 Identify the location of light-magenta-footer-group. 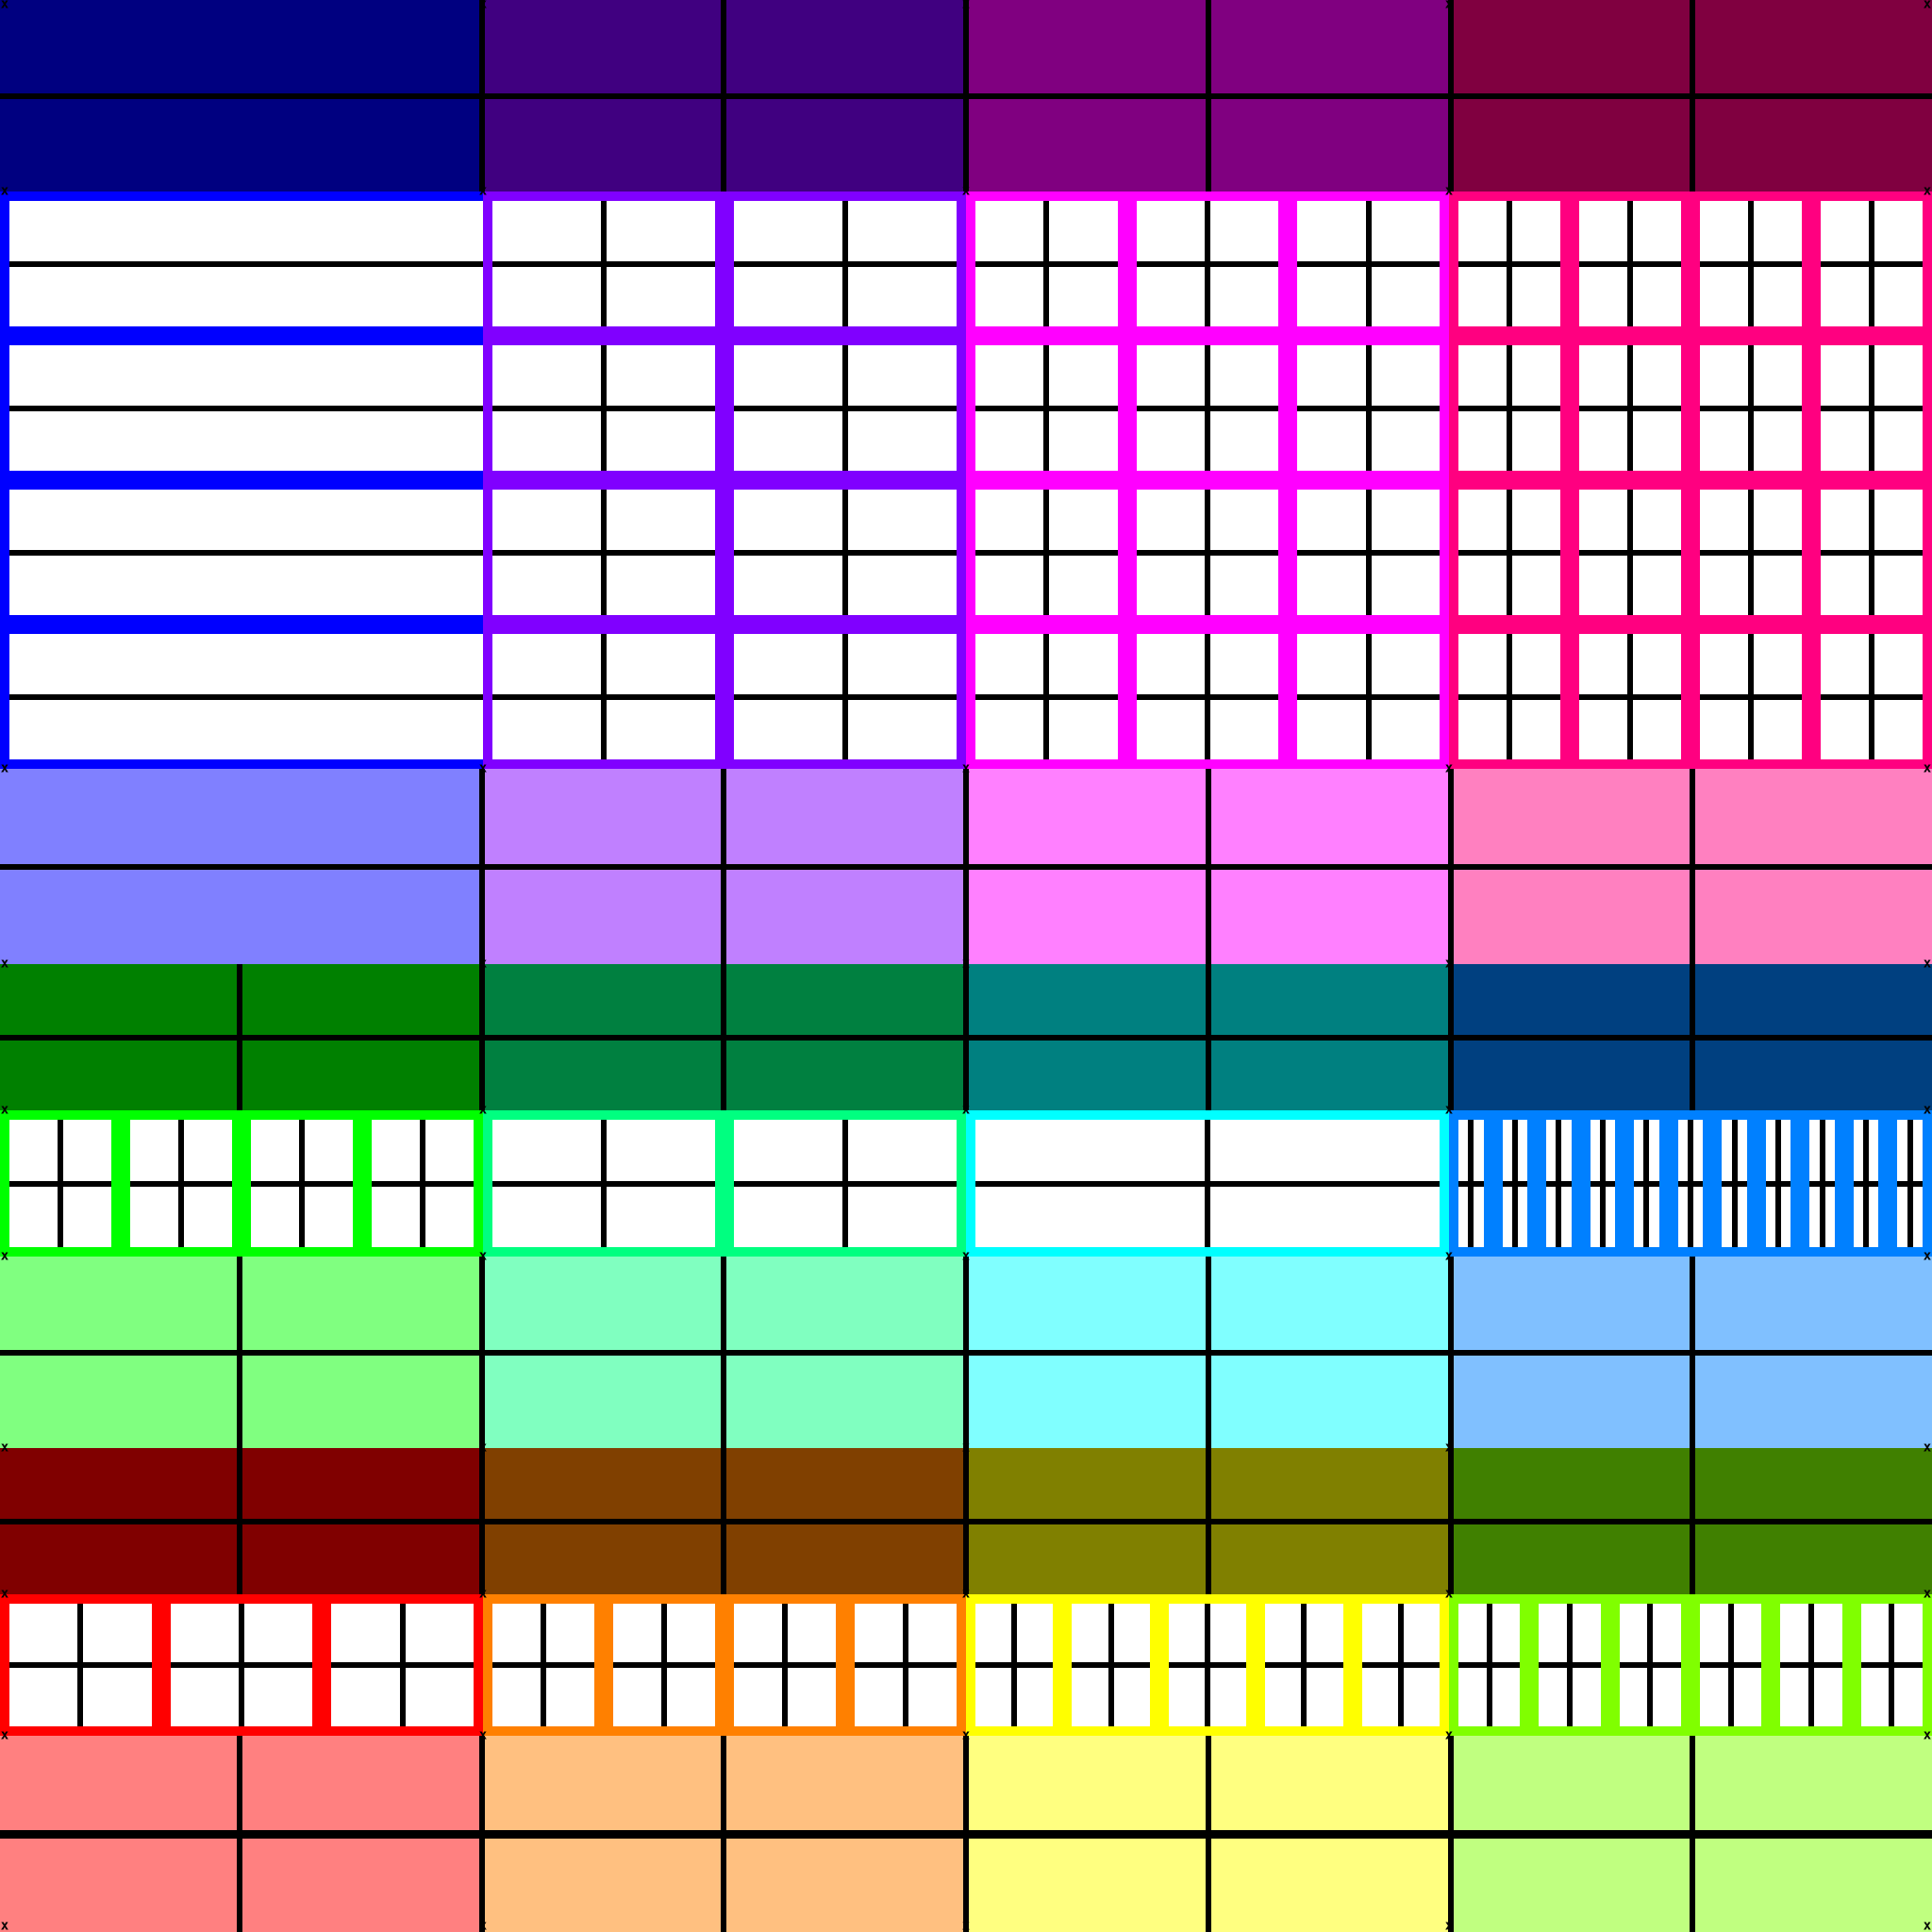
(1209, 866).